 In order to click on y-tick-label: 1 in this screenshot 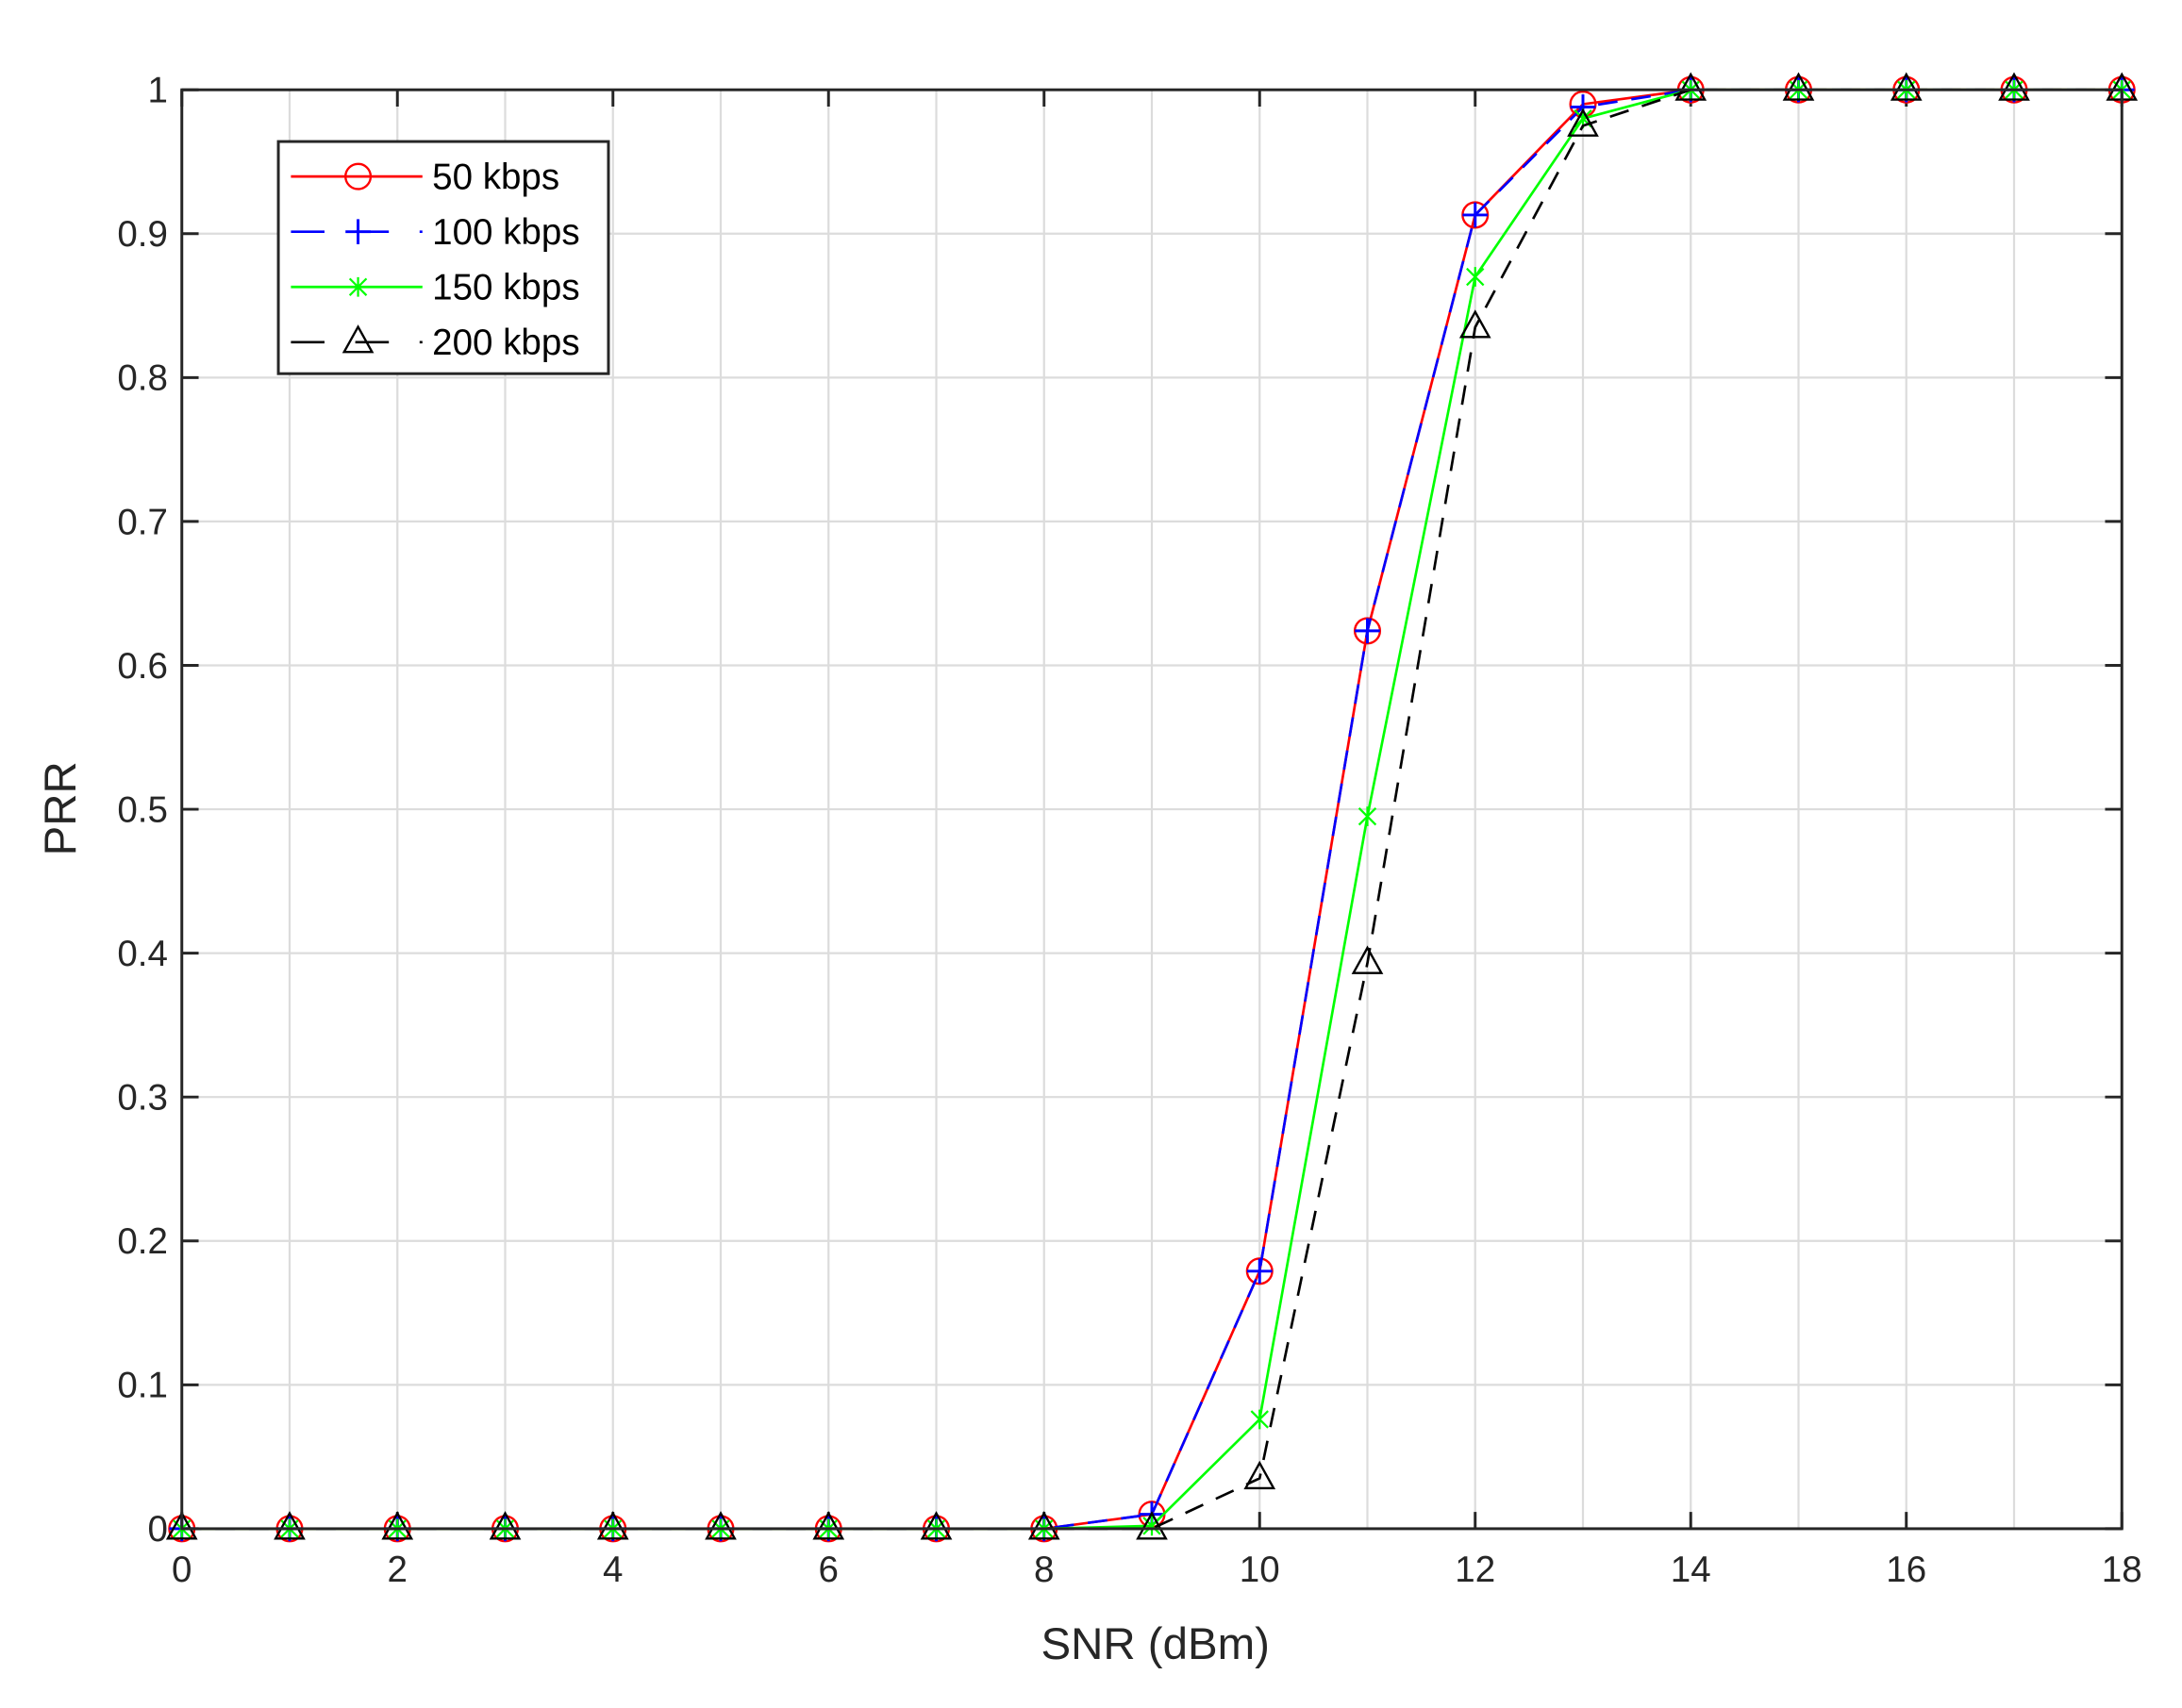, I will do `click(157, 91)`.